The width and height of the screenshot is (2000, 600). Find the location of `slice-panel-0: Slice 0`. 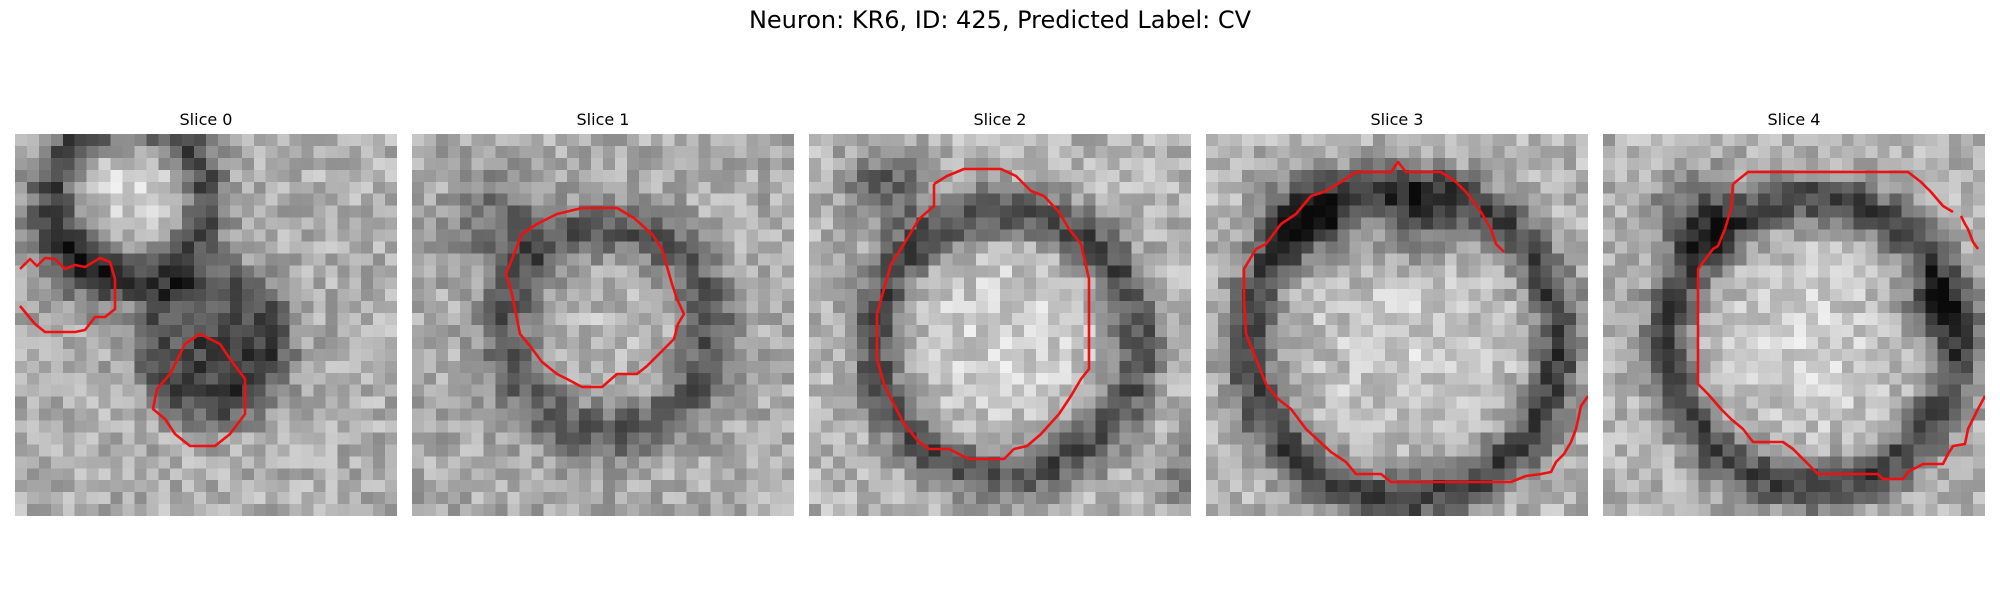

slice-panel-0: Slice 0 is located at coordinates (206, 313).